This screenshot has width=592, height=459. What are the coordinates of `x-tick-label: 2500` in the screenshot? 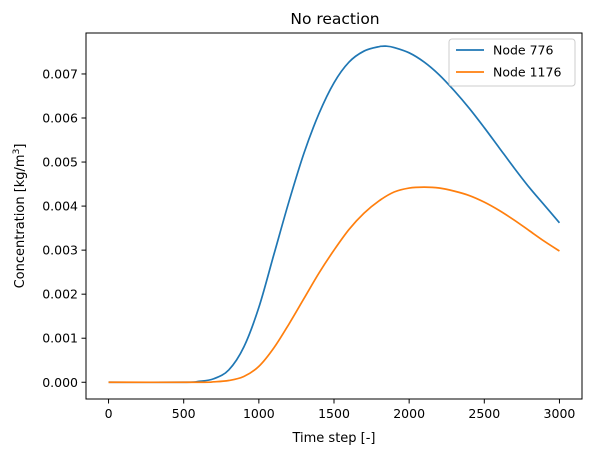 It's located at (484, 413).